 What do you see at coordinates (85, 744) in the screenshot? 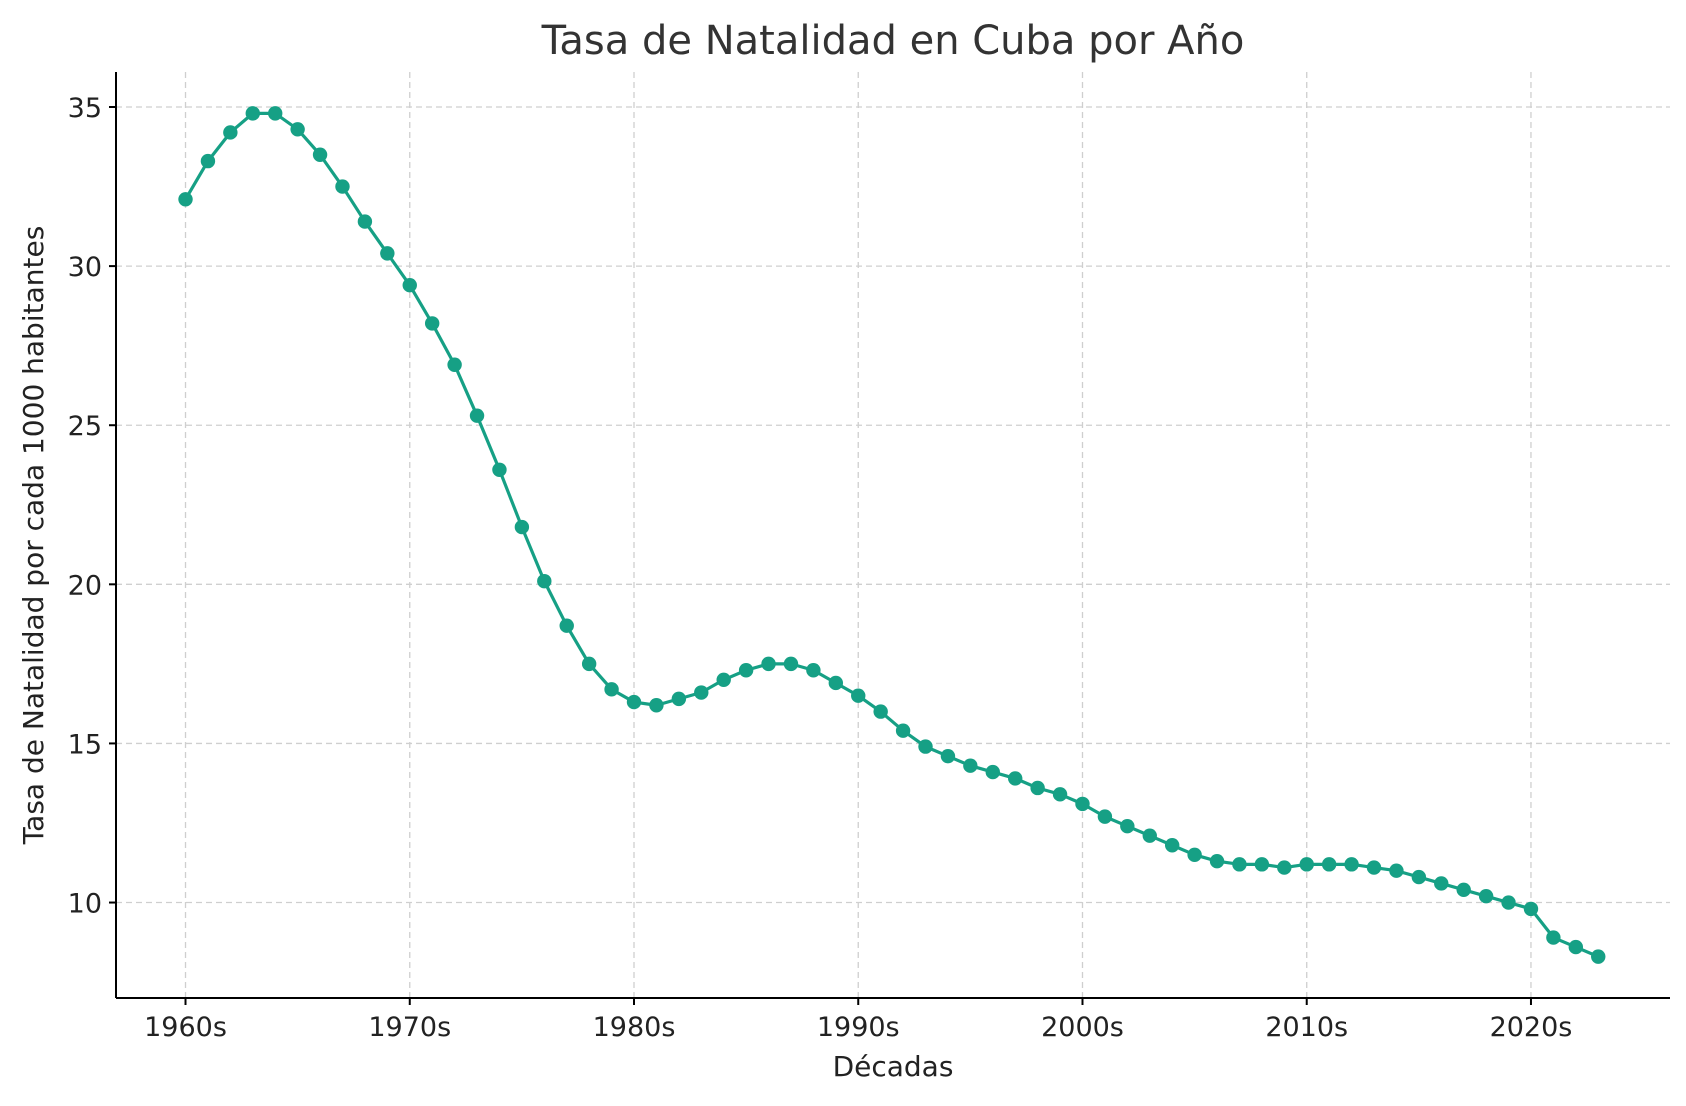
I see `y-tick-label: 15` at bounding box center [85, 744].